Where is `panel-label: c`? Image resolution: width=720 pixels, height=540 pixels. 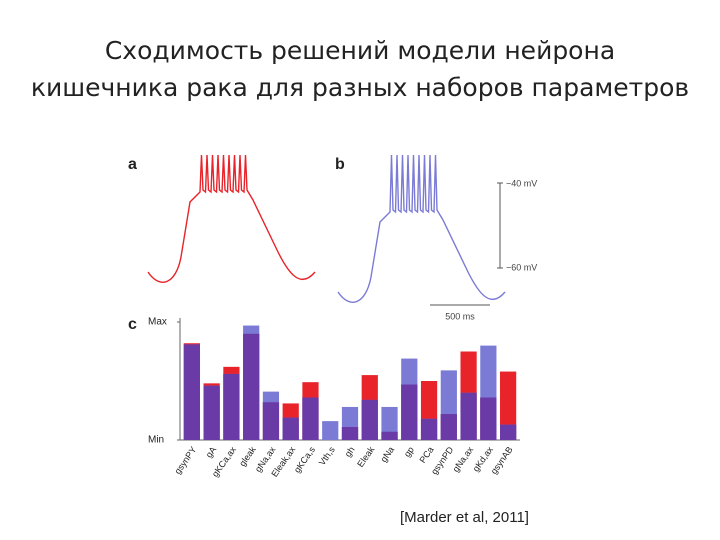
panel-label: c is located at coordinates (132, 324).